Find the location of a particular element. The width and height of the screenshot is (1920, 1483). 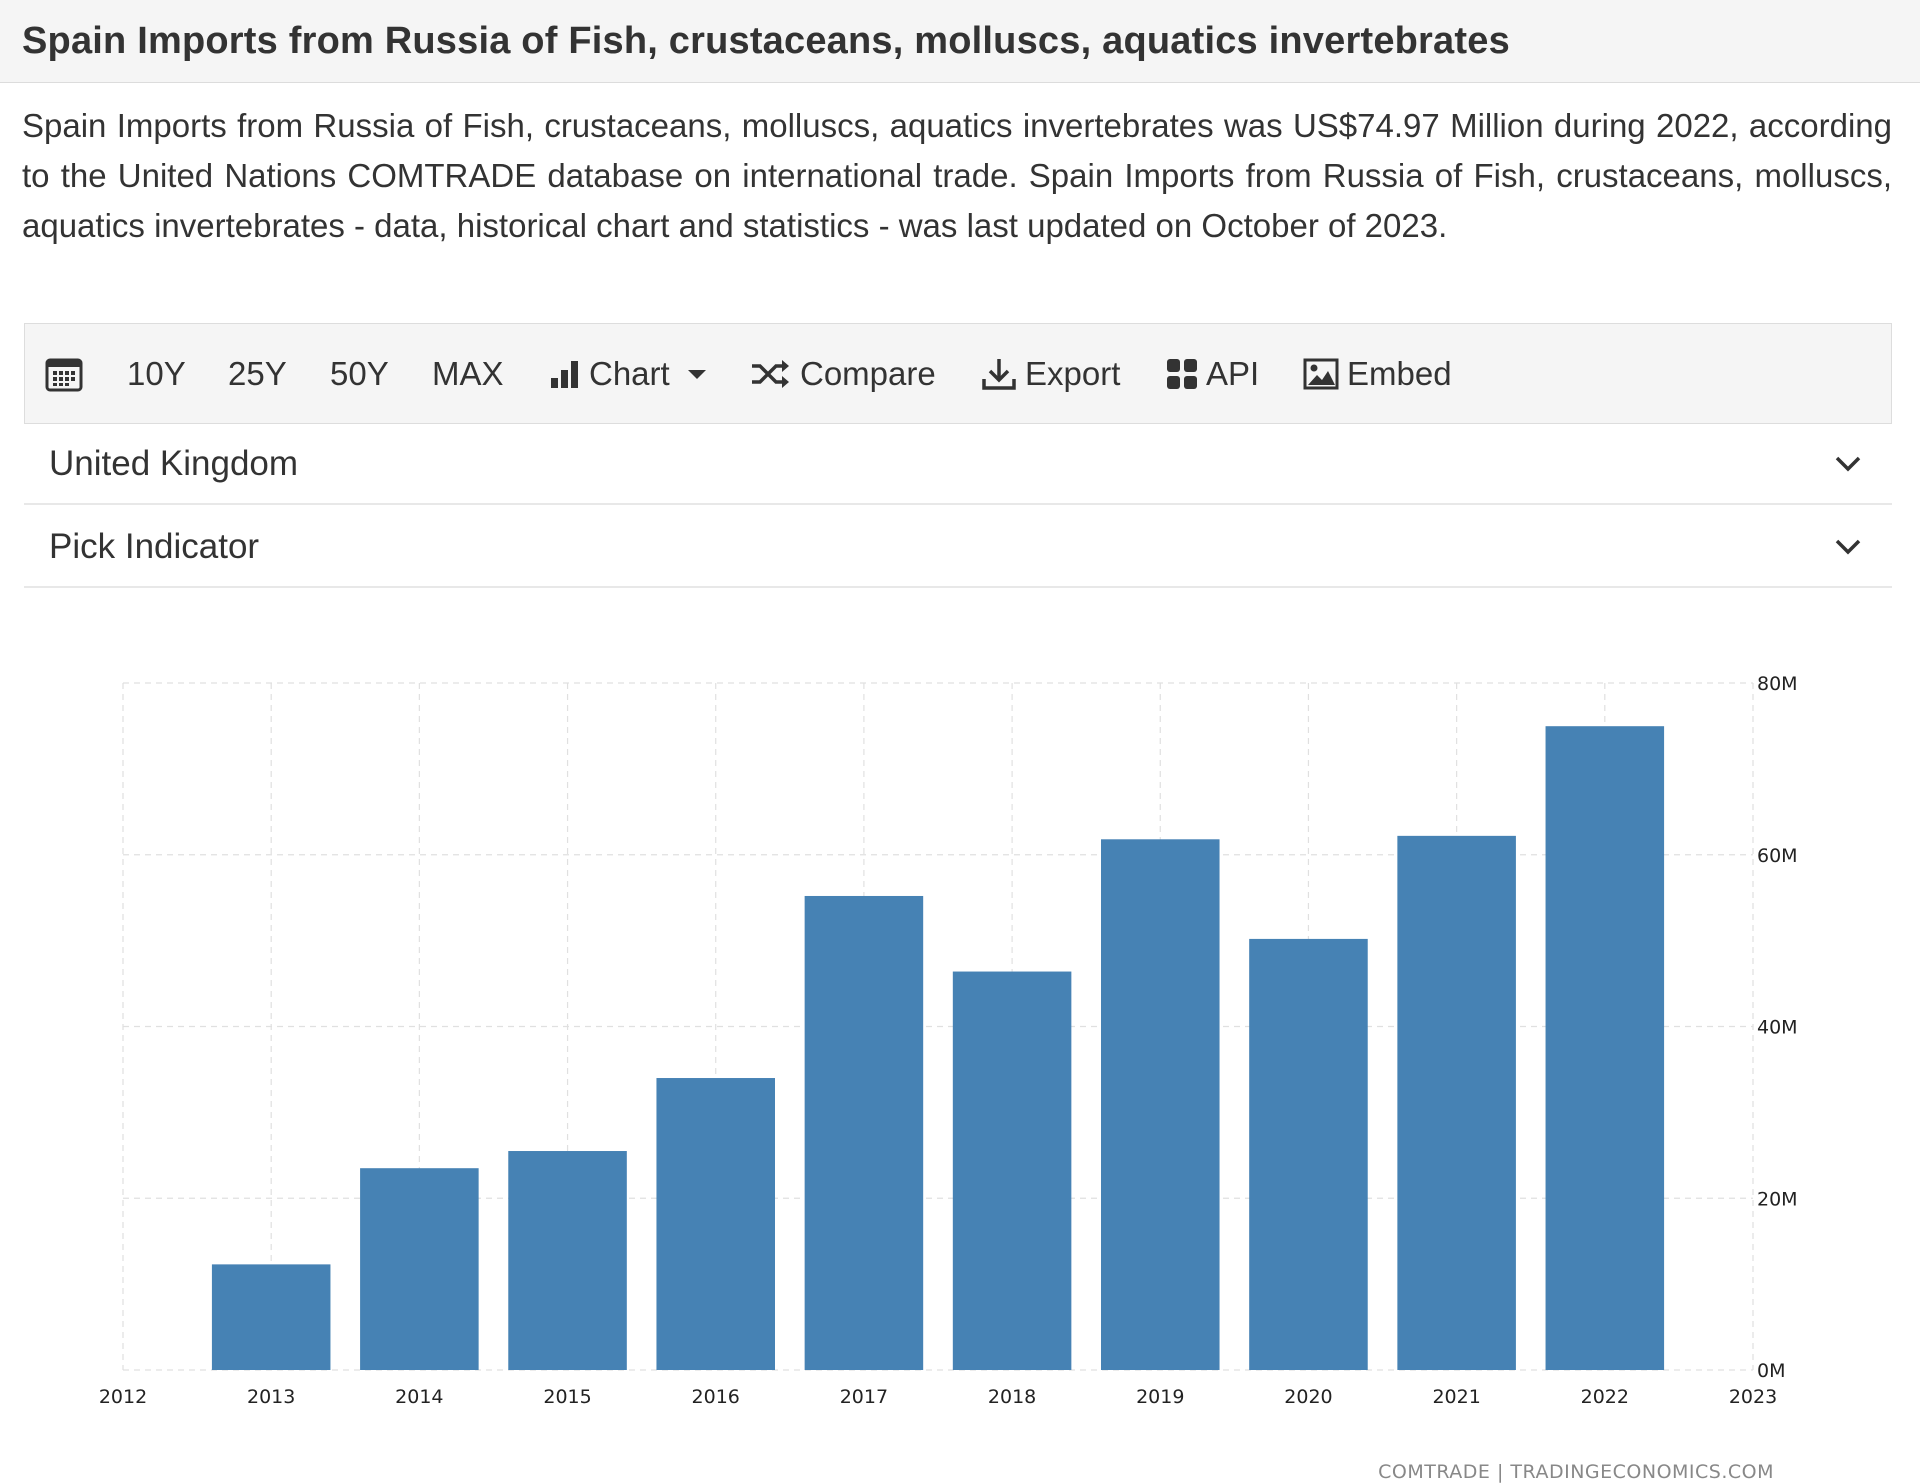

embed-label: Embed is located at coordinates (1399, 373).